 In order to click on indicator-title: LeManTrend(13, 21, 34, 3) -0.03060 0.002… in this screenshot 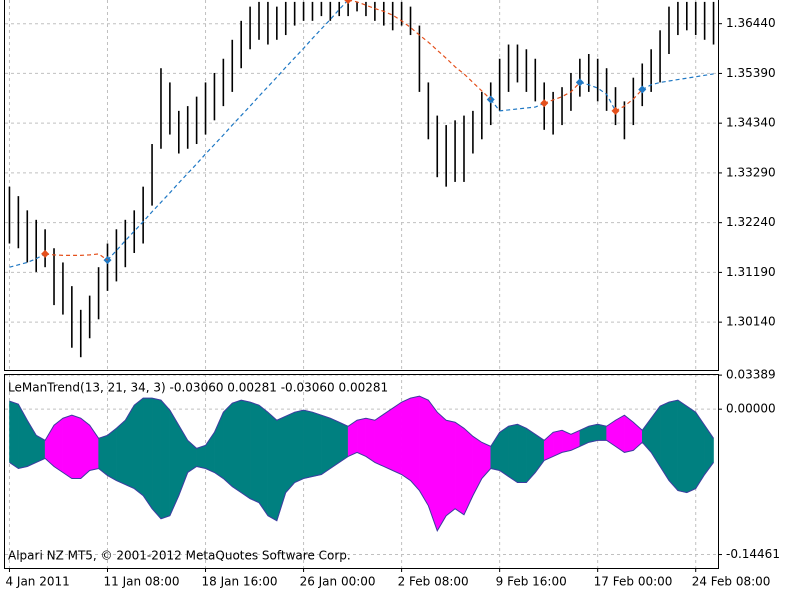, I will do `click(198, 388)`.